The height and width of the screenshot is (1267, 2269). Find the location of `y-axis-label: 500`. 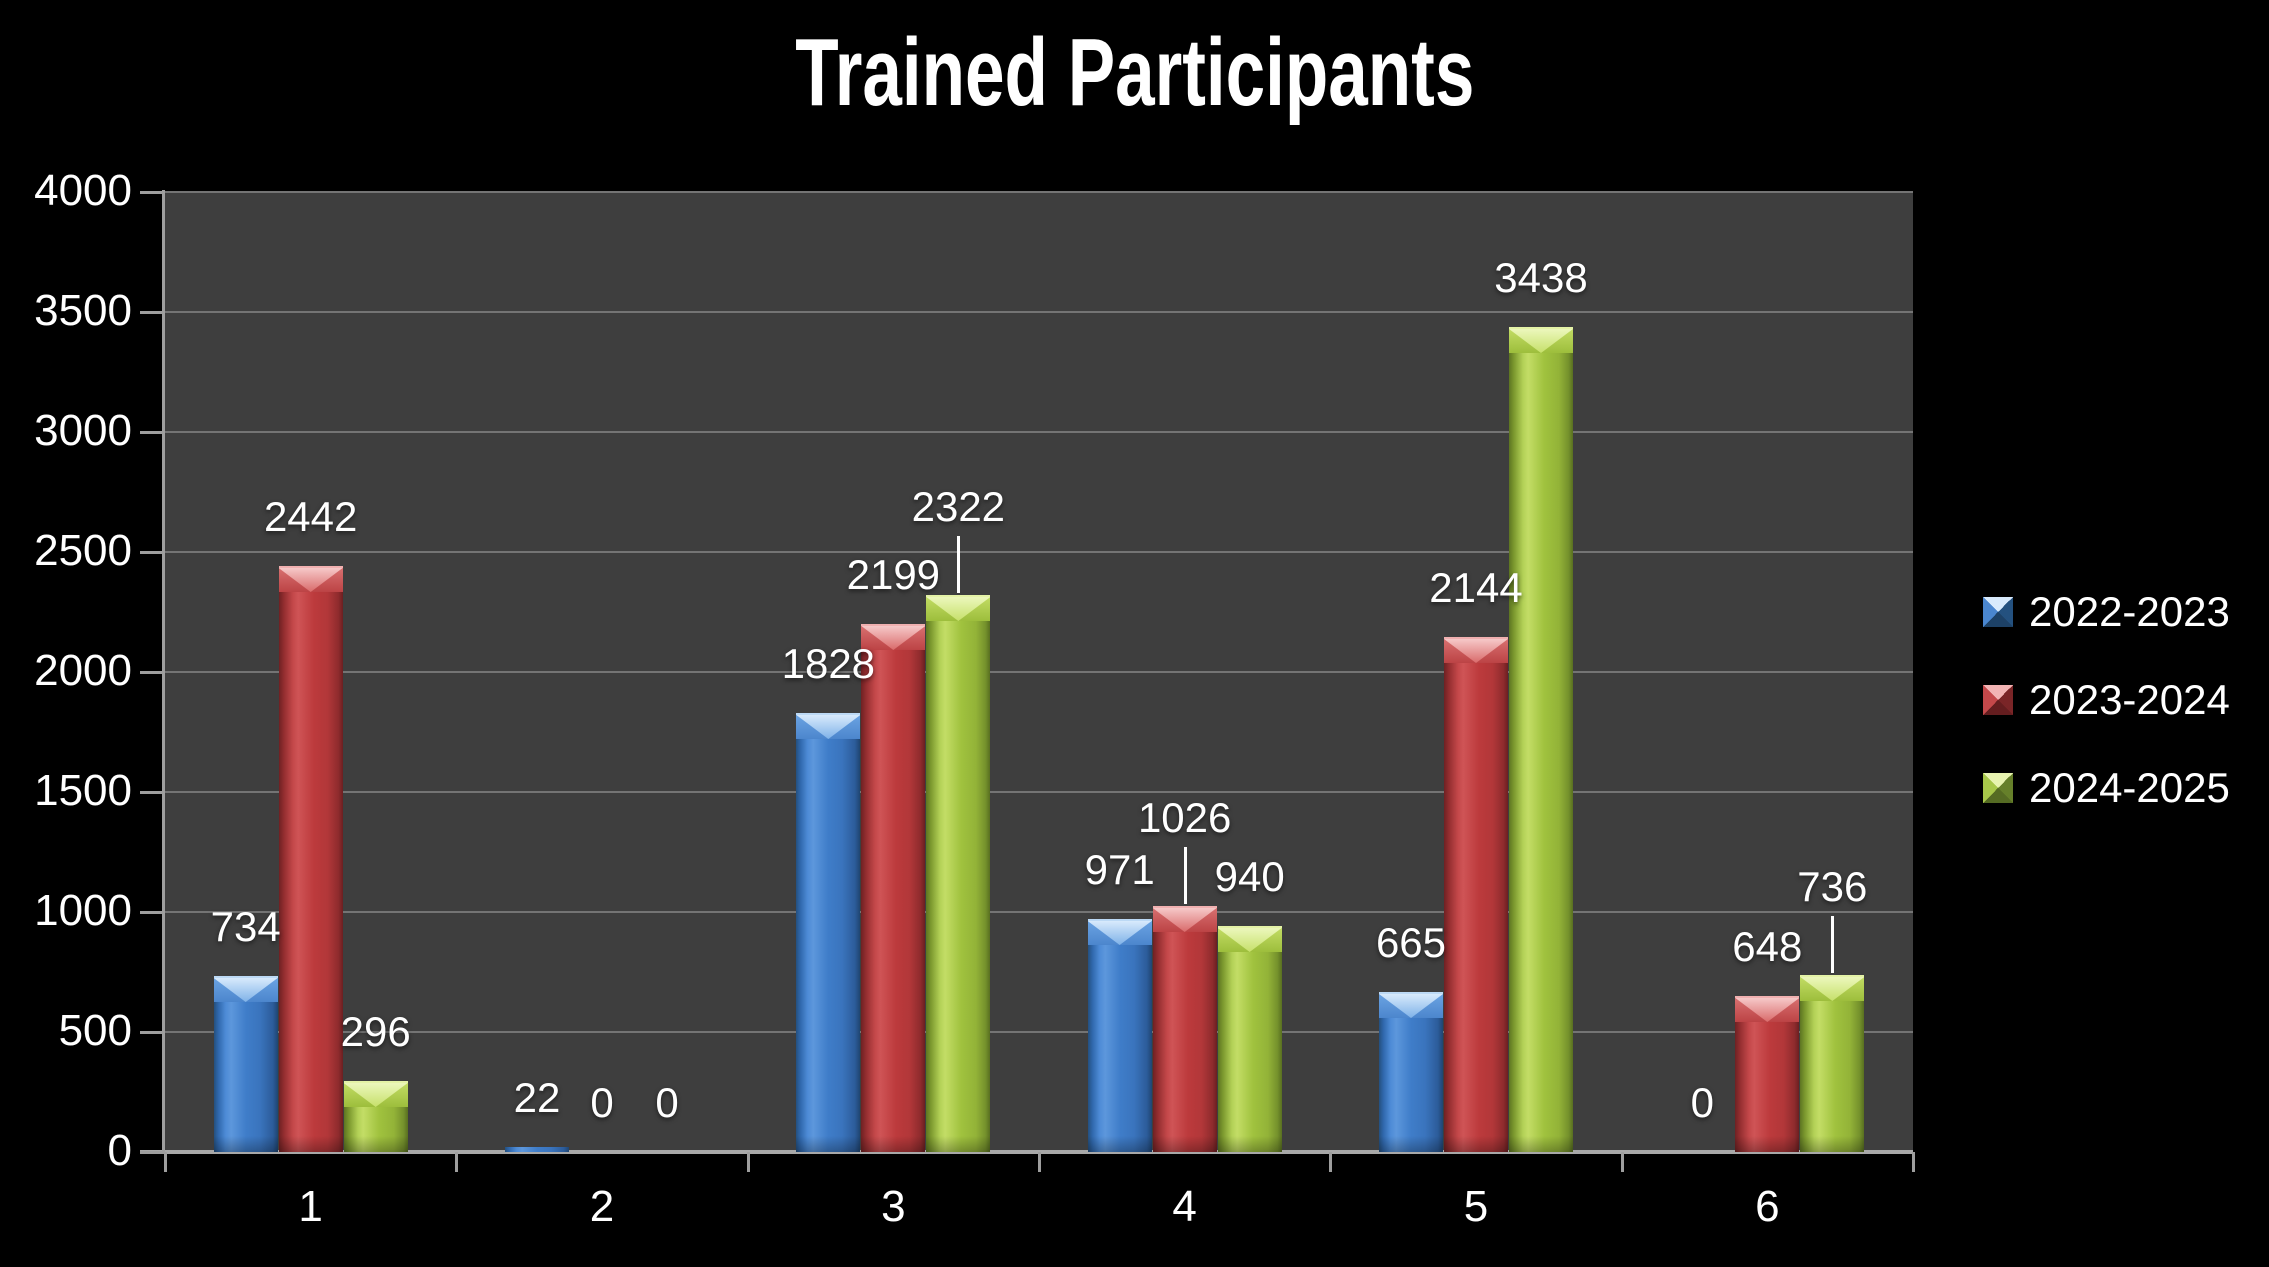

y-axis-label: 500 is located at coordinates (95, 1030).